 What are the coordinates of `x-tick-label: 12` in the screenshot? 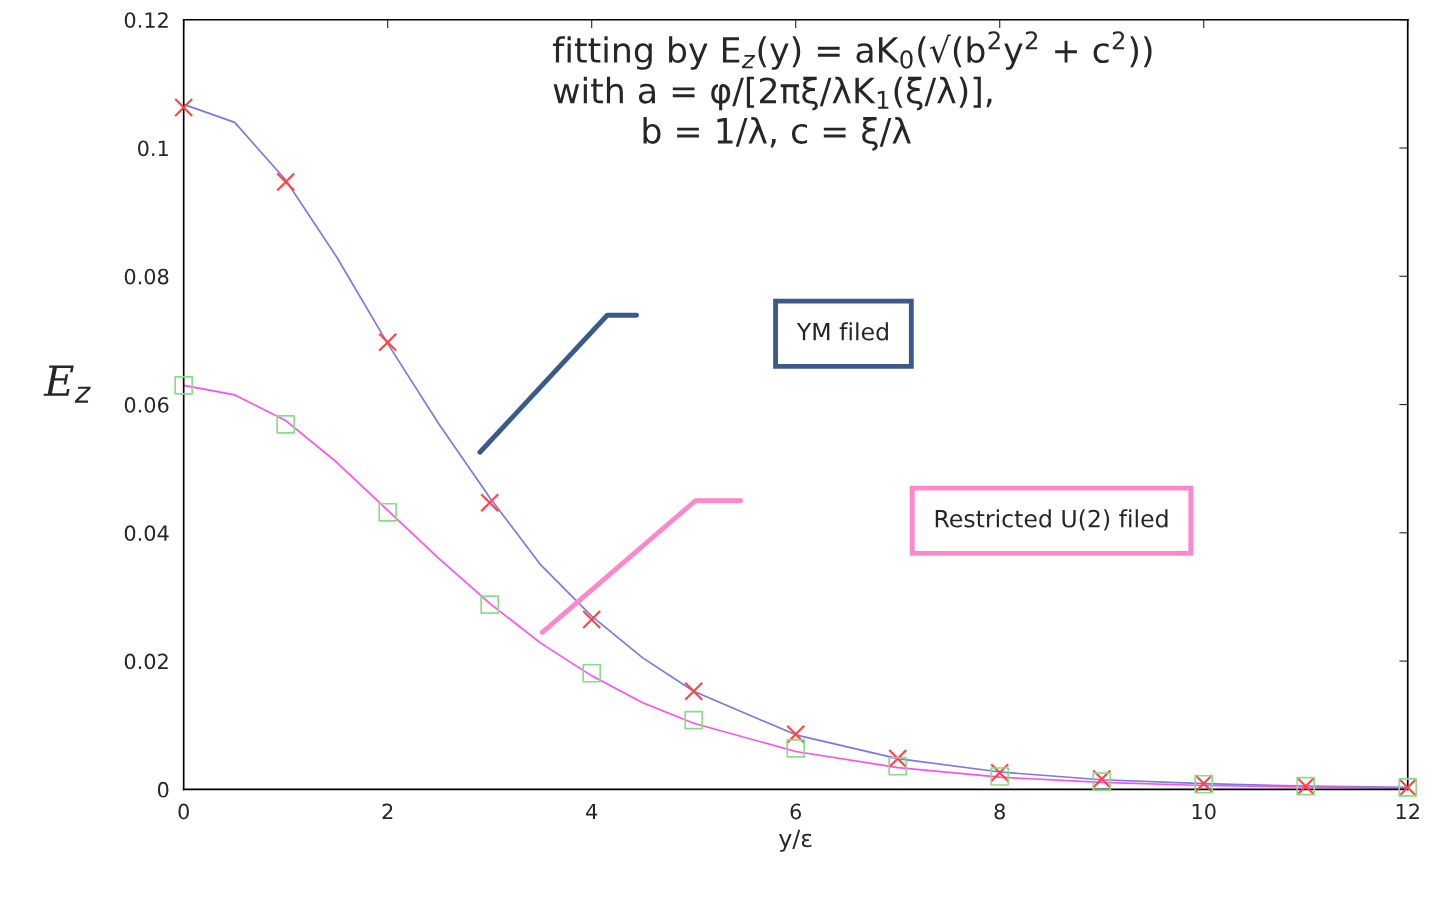 It's located at (1407, 811).